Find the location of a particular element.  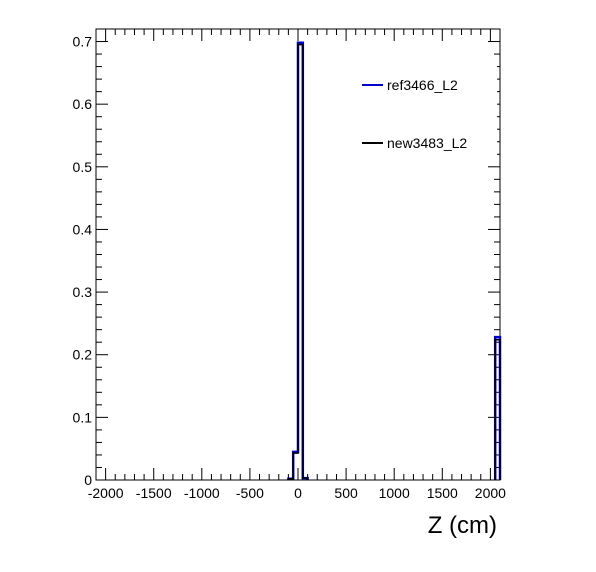

legend: ref3466_L2 new3483_L2 is located at coordinates (427, 113).